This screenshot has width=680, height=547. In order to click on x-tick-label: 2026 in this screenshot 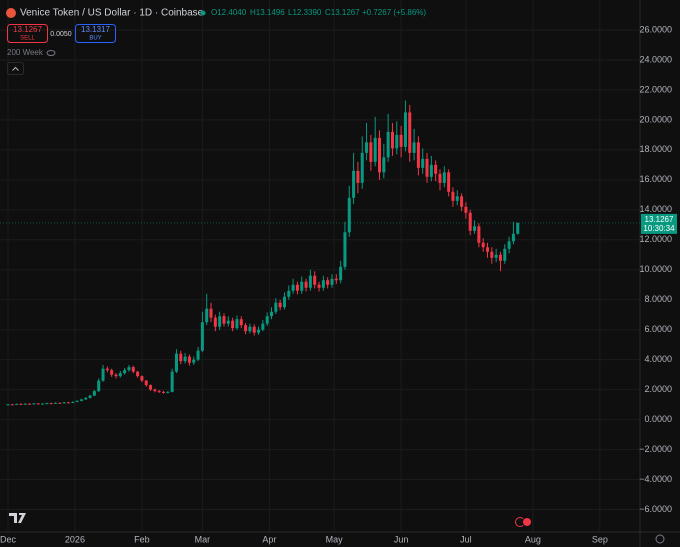, I will do `click(75, 539)`.